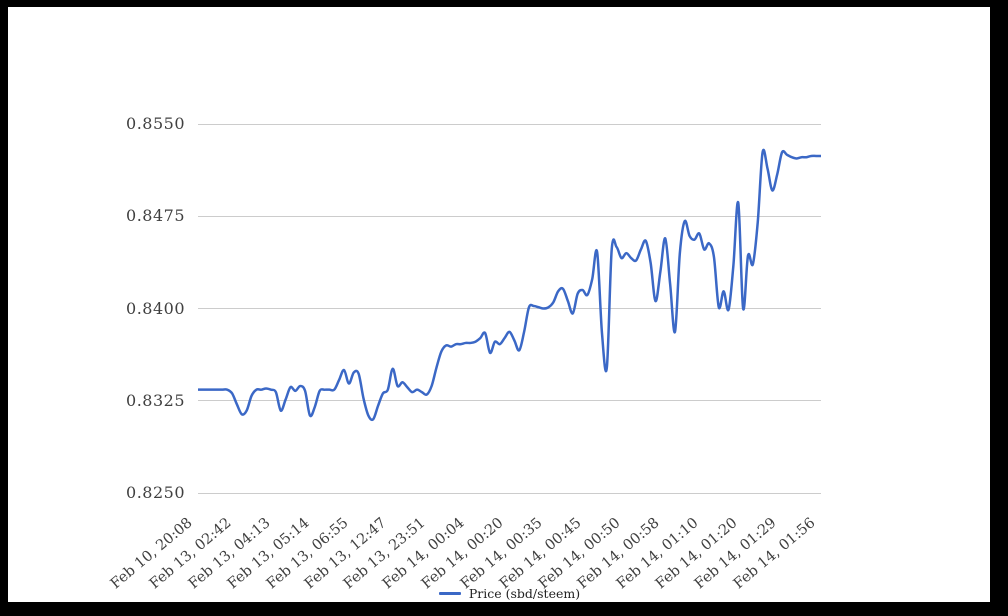 This screenshot has width=1008, height=616. Describe the element at coordinates (524, 593) in the screenshot. I see `legend-label: Price (sbd/steem)` at that location.